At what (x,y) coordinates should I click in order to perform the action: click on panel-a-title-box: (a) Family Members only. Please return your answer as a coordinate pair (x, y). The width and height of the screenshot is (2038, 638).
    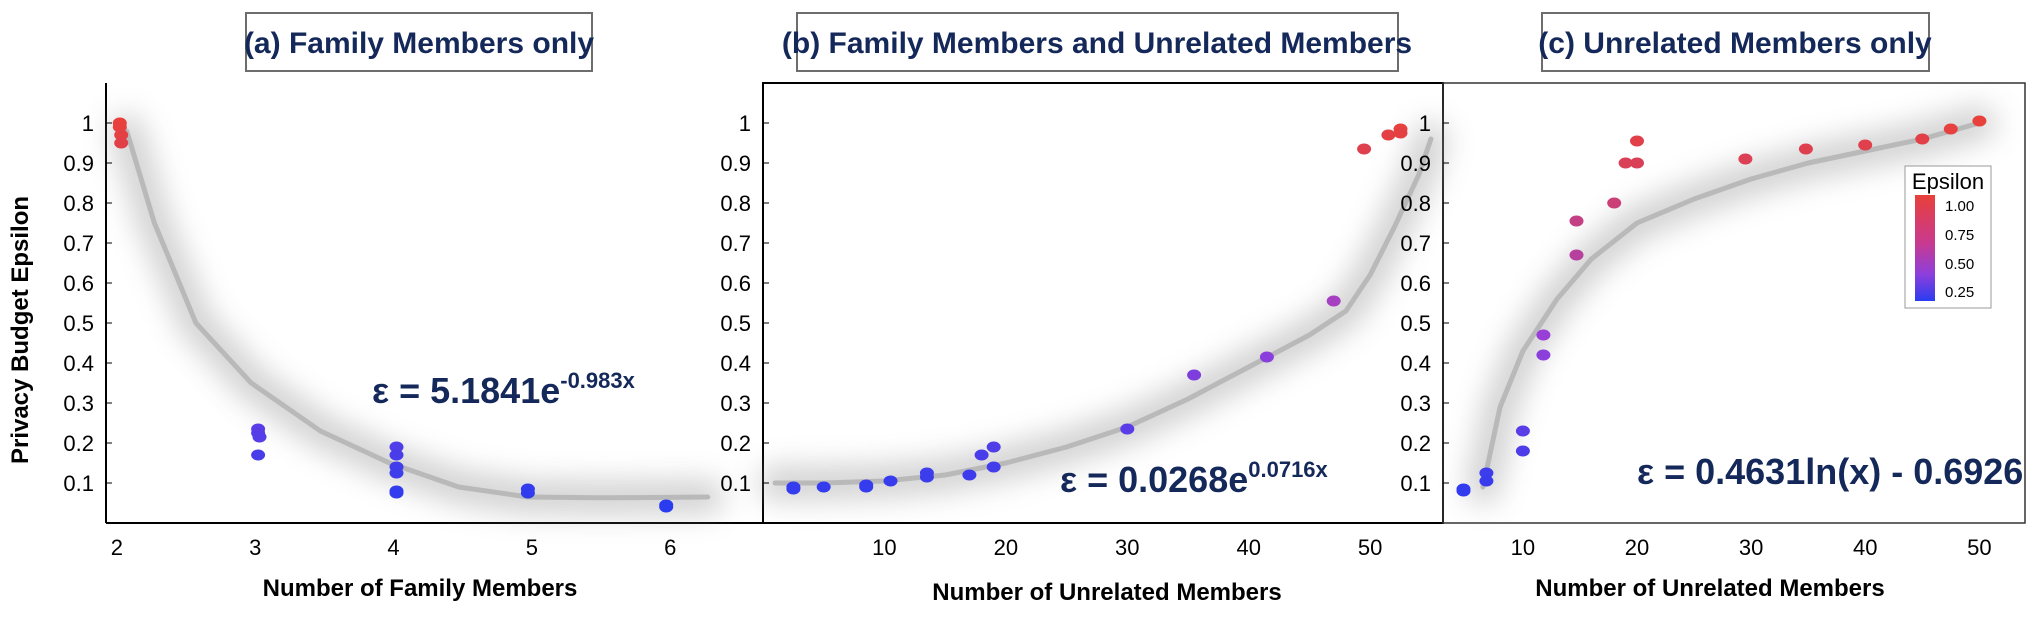
    Looking at the image, I should click on (419, 42).